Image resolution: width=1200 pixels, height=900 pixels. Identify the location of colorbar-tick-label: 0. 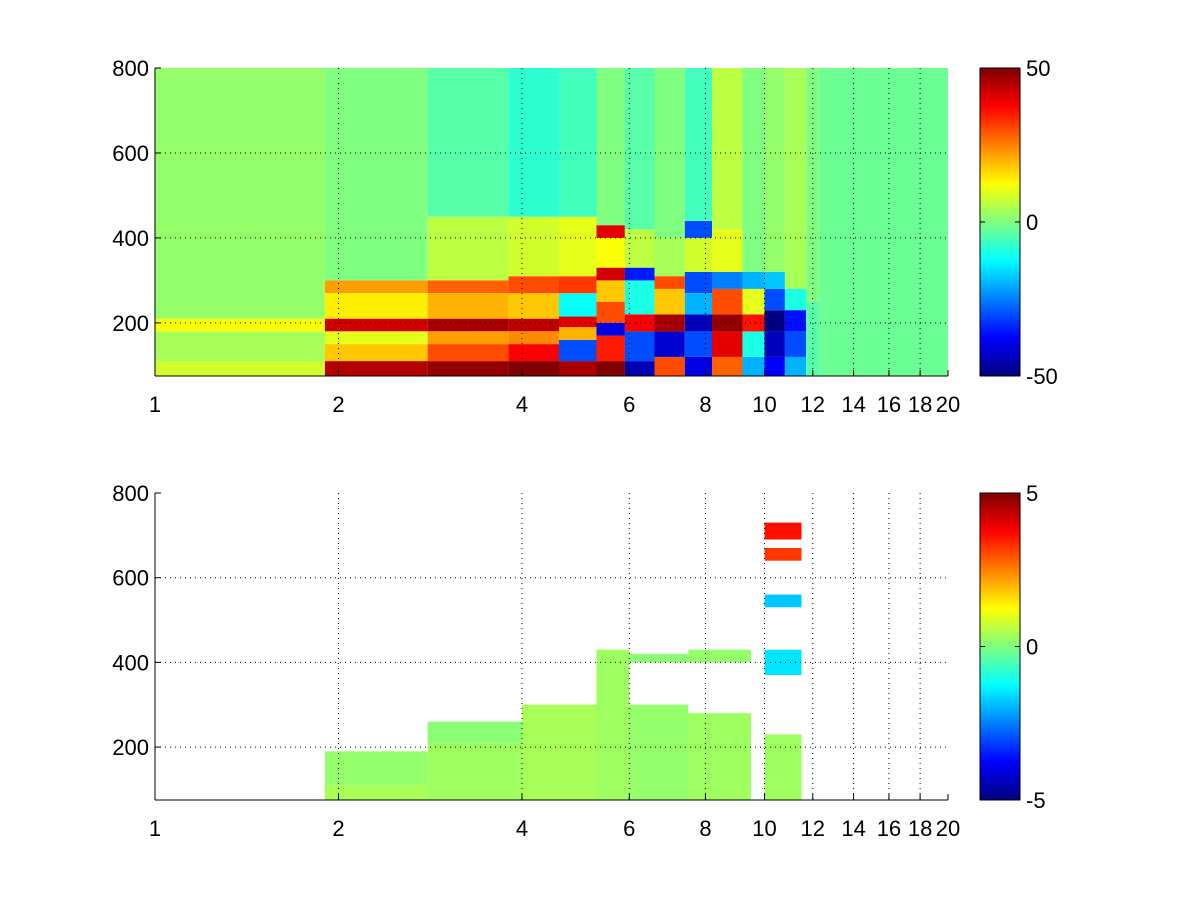
(1032, 222).